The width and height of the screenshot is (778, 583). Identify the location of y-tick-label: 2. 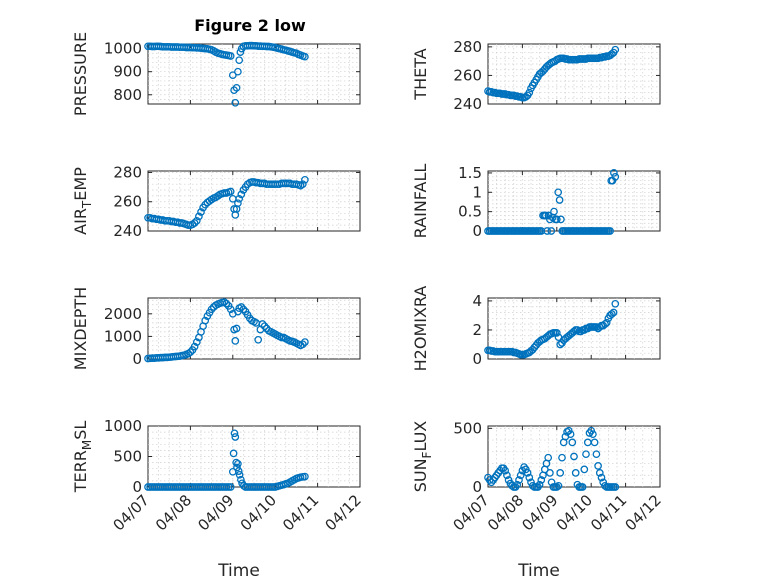
(477, 330).